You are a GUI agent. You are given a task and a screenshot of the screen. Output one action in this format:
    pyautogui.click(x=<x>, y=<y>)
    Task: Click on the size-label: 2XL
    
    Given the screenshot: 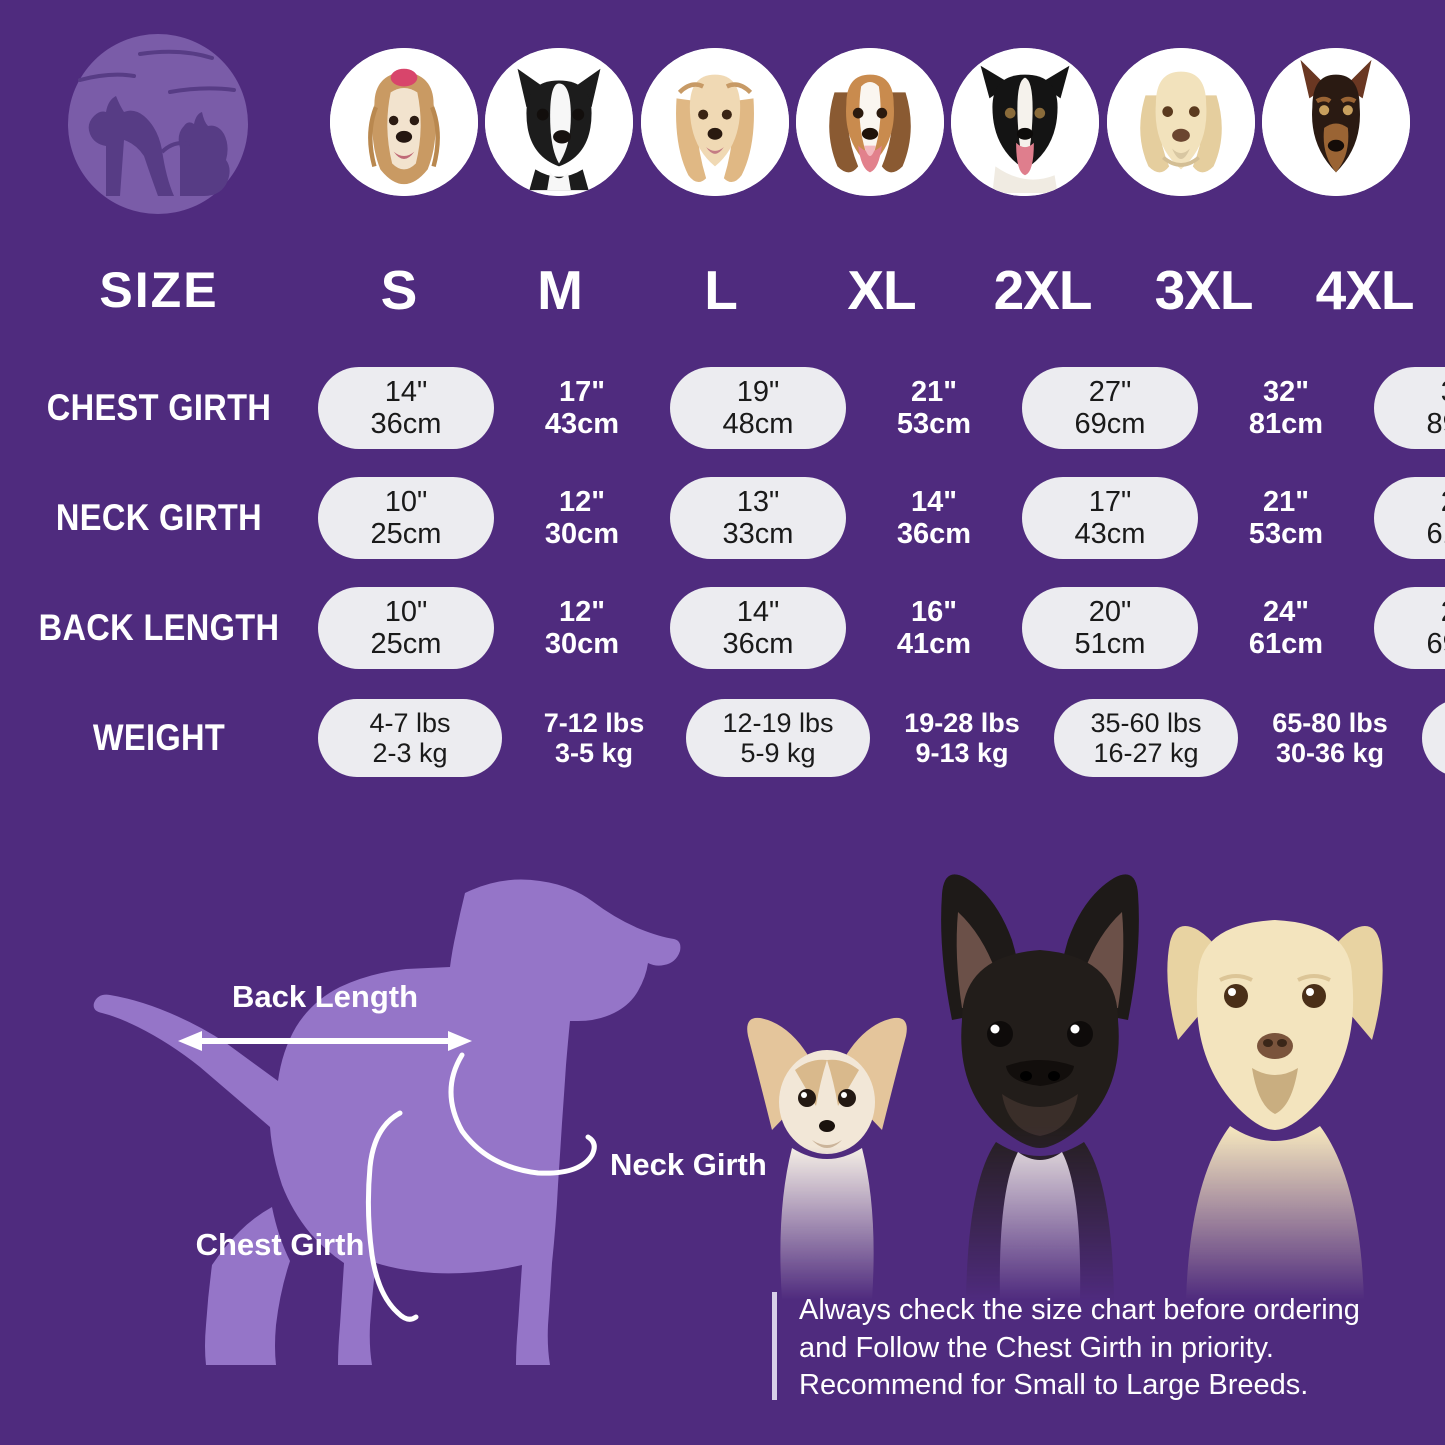 What is the action you would take?
    pyautogui.click(x=1043, y=289)
    